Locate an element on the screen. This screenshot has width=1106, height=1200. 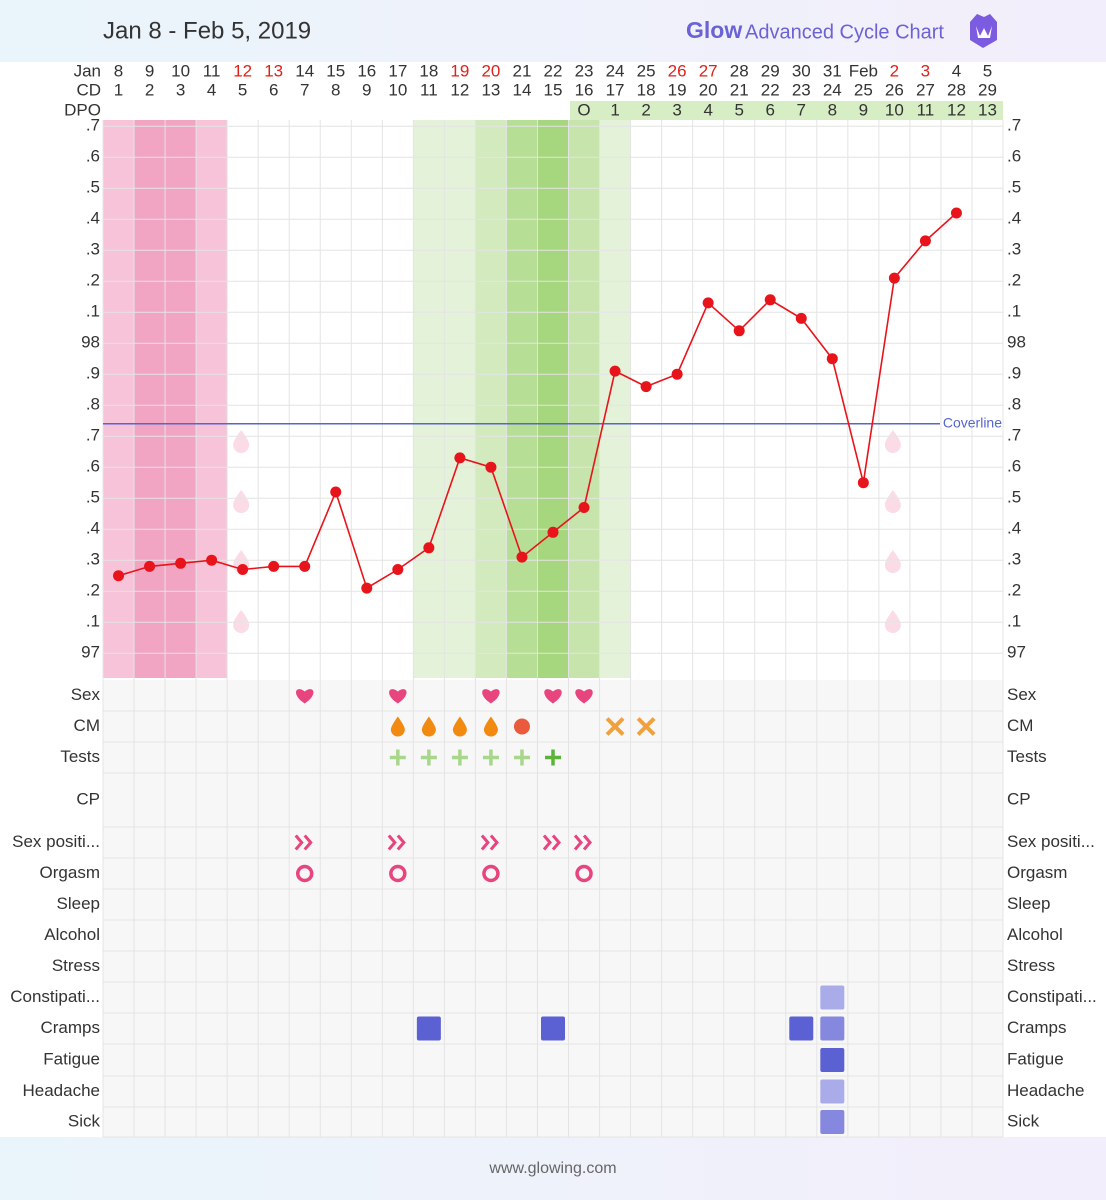
symptom-label-right: Stress is located at coordinates (1031, 965).